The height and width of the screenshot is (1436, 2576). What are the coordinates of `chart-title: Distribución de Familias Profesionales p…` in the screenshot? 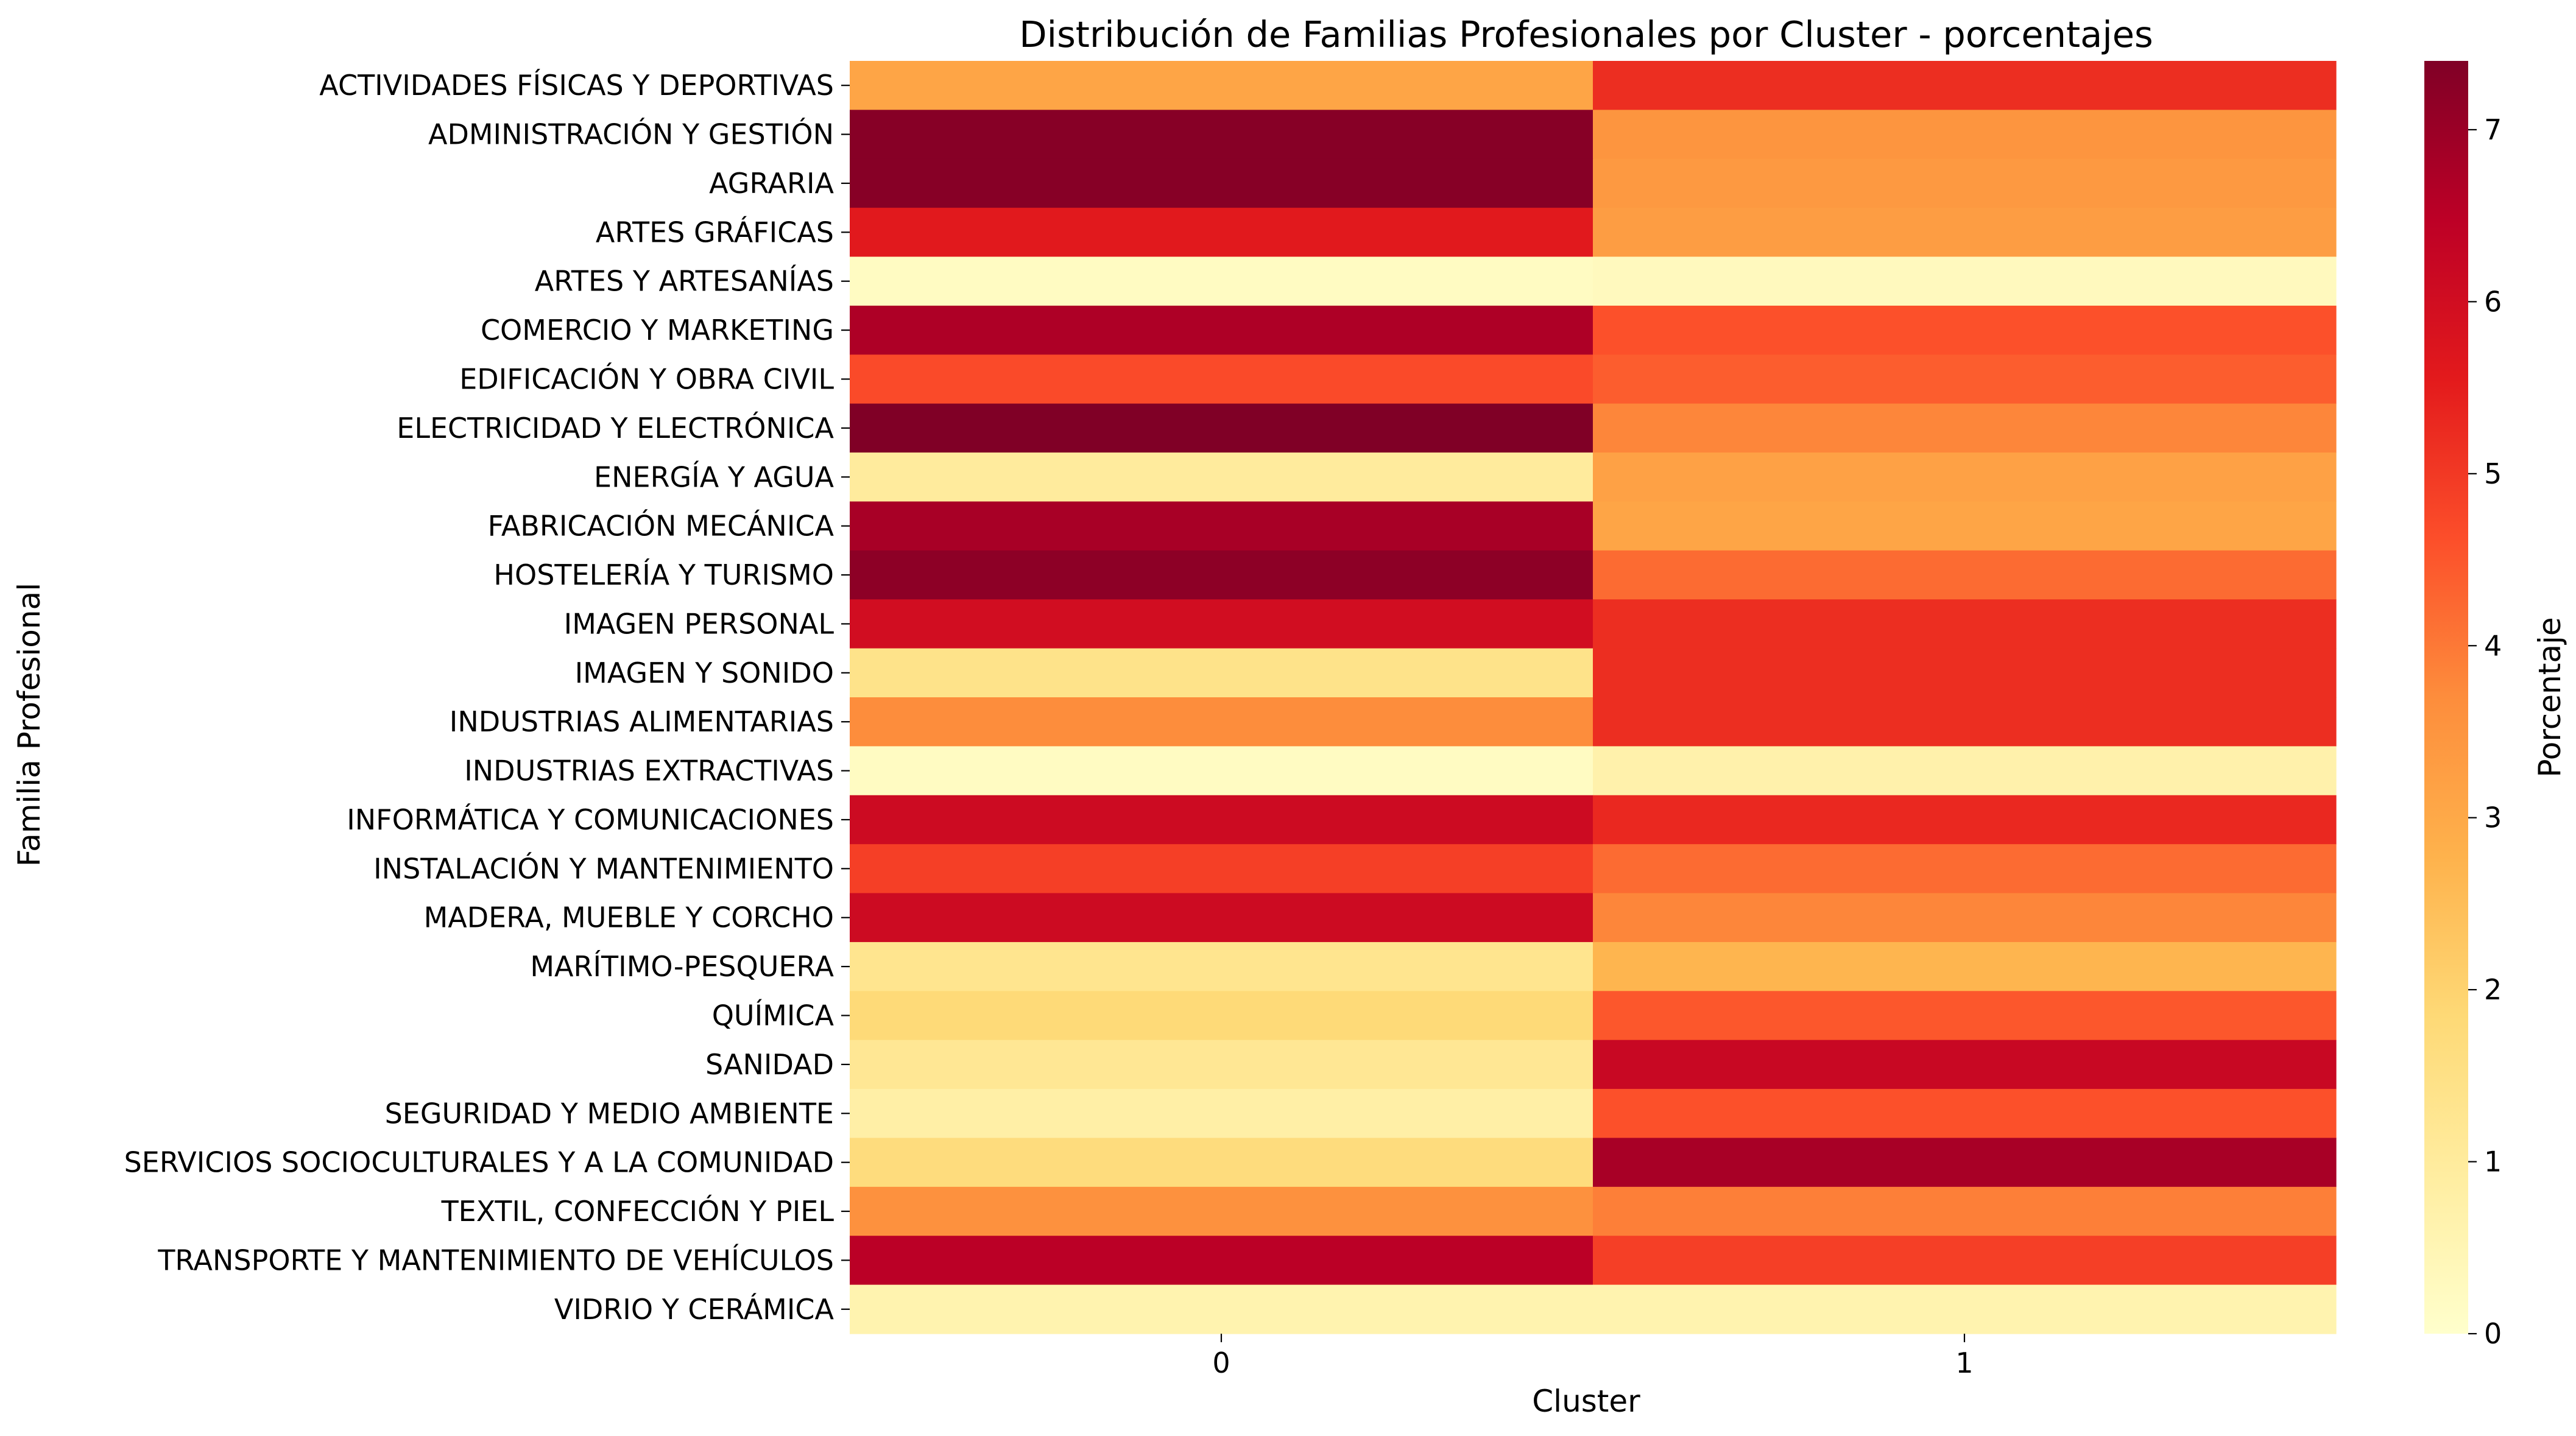 It's located at (1586, 34).